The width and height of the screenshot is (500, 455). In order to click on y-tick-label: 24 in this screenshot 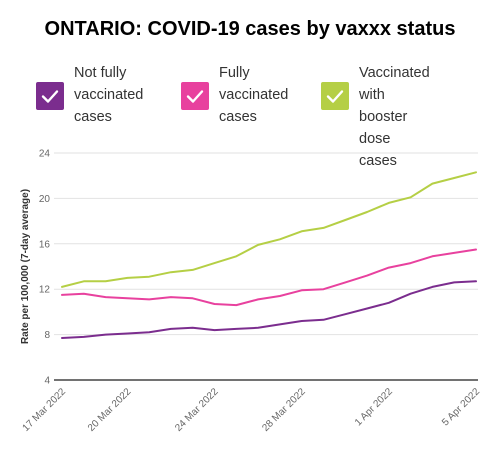, I will do `click(45, 154)`.